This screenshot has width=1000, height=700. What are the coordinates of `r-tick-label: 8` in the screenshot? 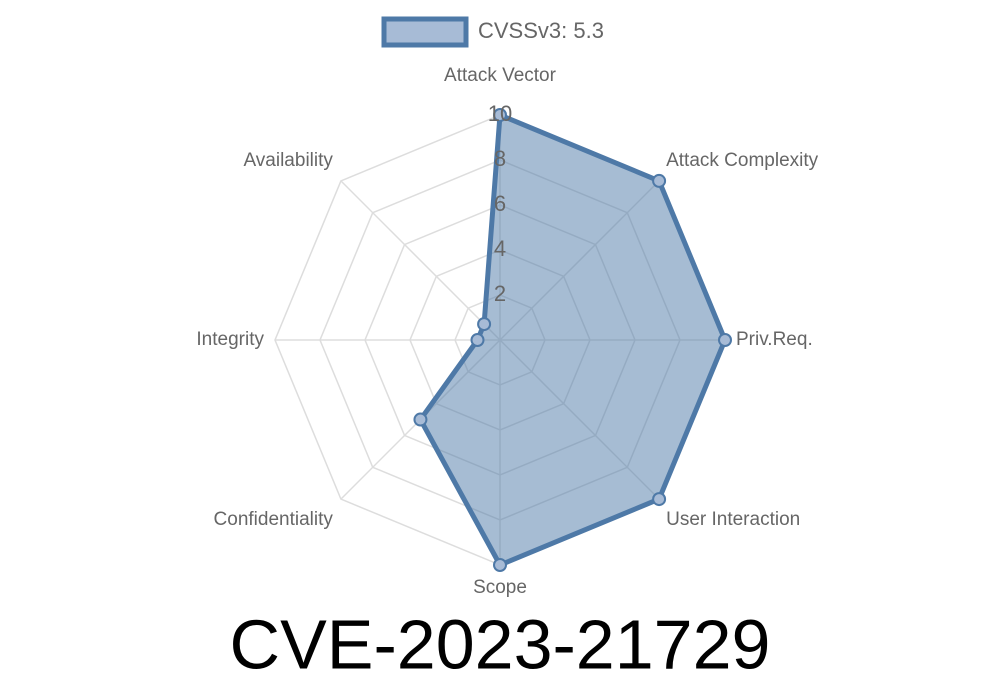 It's located at (500, 158).